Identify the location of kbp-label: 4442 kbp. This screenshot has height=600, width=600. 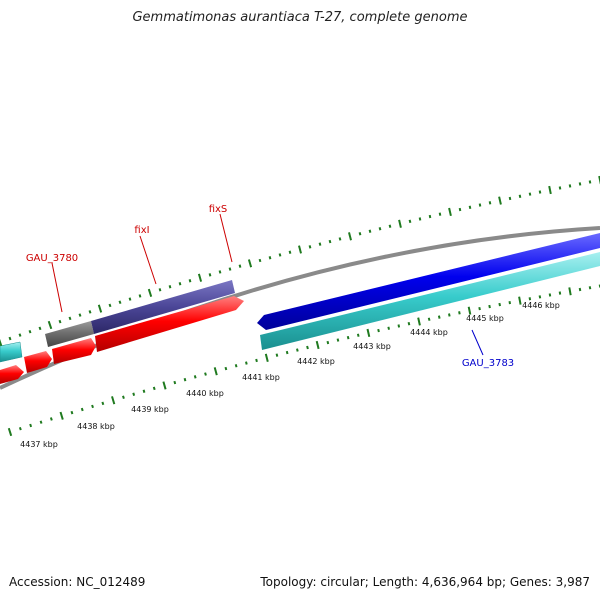
(316, 361).